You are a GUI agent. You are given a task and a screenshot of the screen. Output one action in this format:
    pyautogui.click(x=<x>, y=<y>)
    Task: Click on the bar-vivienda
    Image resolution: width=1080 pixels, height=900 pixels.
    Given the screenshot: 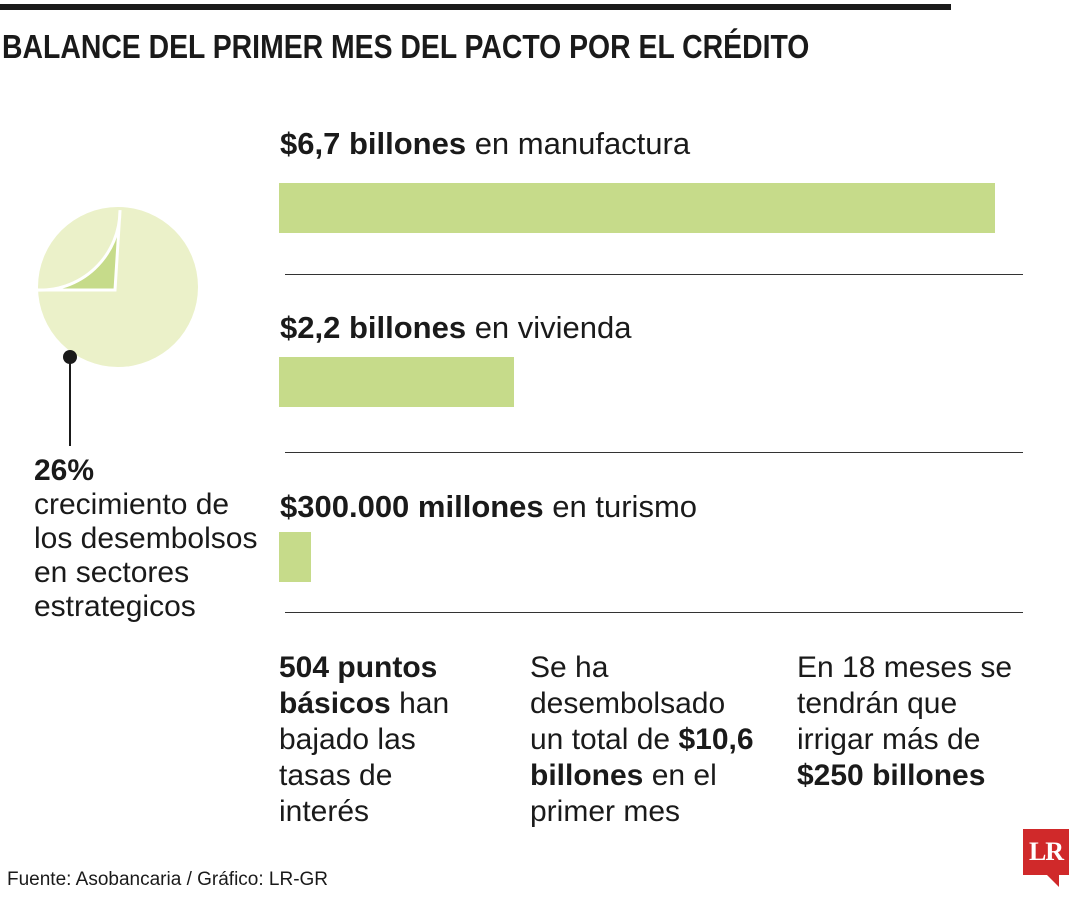 What is the action you would take?
    pyautogui.click(x=397, y=382)
    